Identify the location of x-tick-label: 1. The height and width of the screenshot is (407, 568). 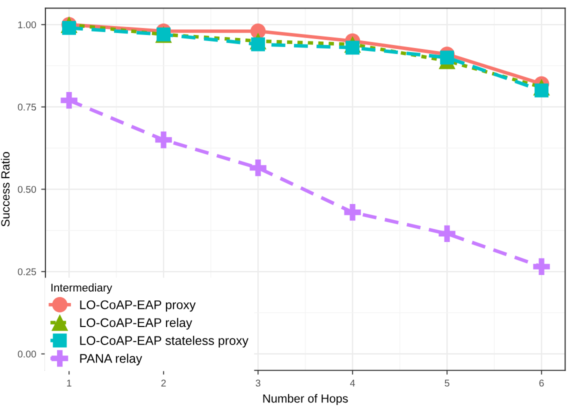
(69, 383).